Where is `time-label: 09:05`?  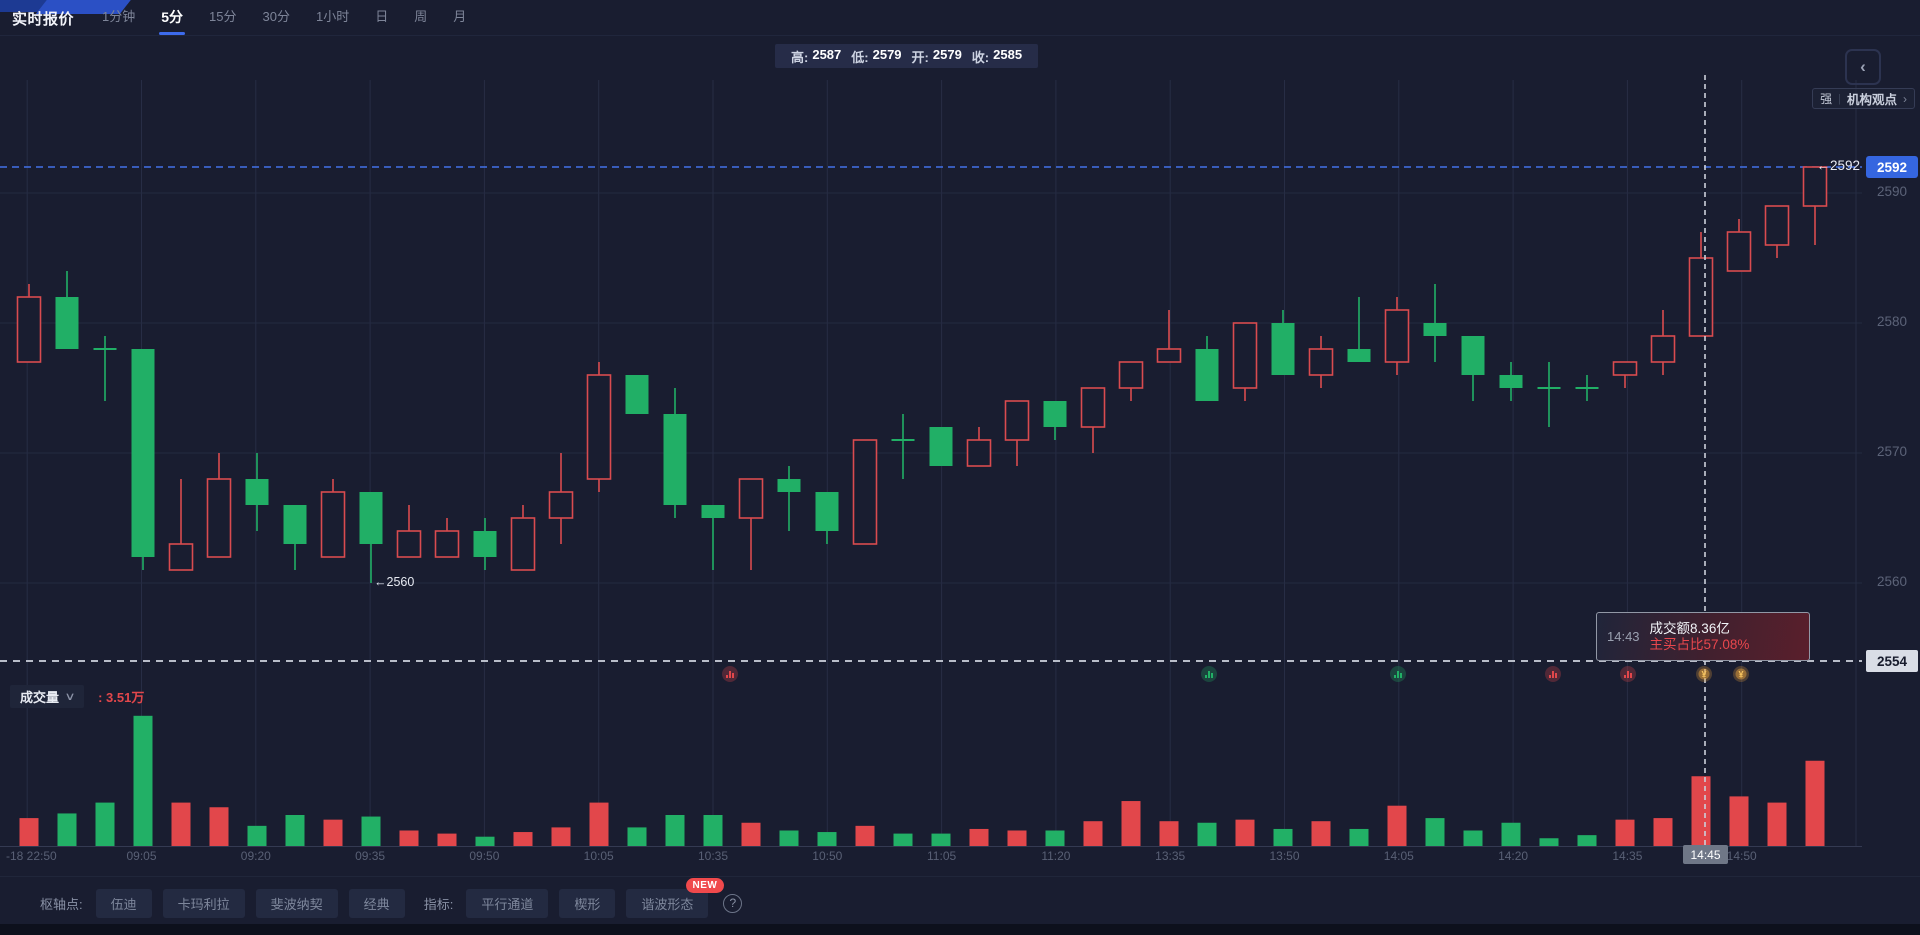 time-label: 09:05 is located at coordinates (141, 856).